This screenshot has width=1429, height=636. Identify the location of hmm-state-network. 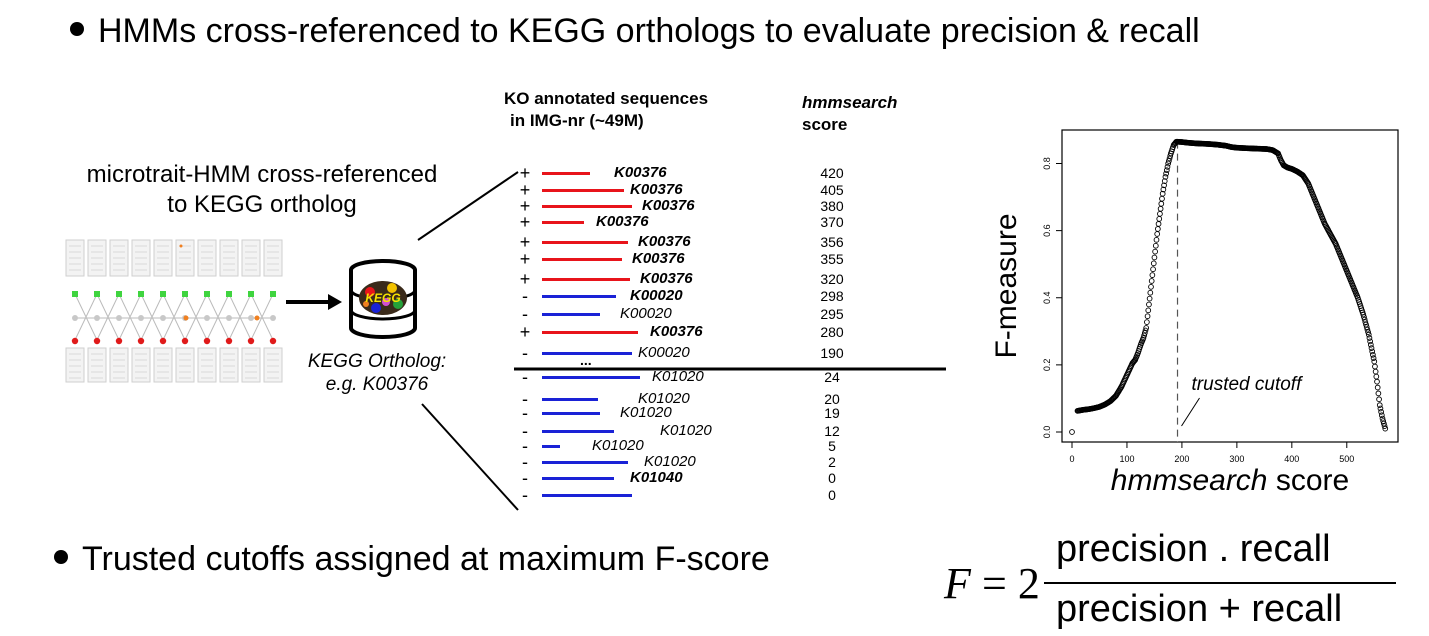
(174, 294).